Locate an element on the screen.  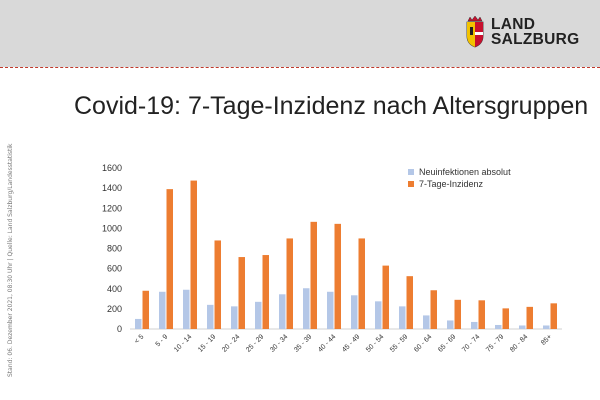
x-tick-label: 55 - 59 is located at coordinates (399, 343).